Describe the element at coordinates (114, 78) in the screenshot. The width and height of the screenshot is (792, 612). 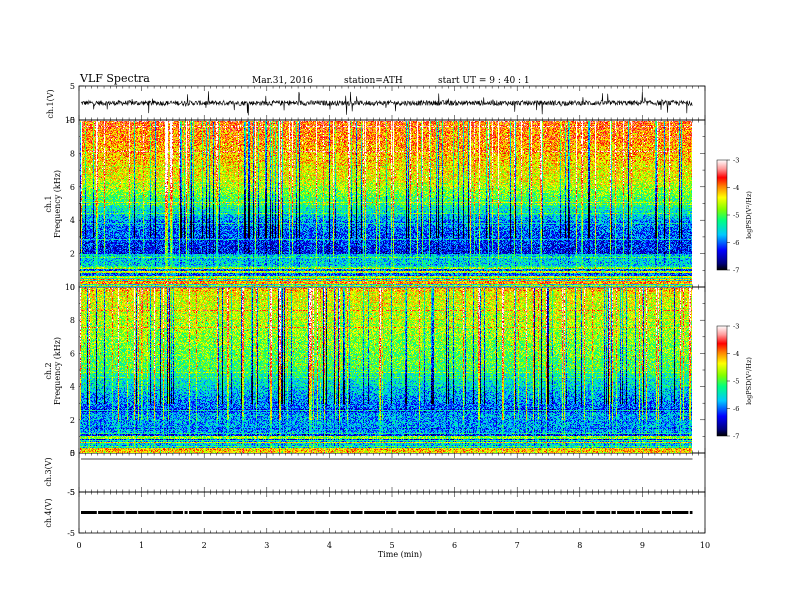
I see `figure-title: VLF Spectra` at that location.